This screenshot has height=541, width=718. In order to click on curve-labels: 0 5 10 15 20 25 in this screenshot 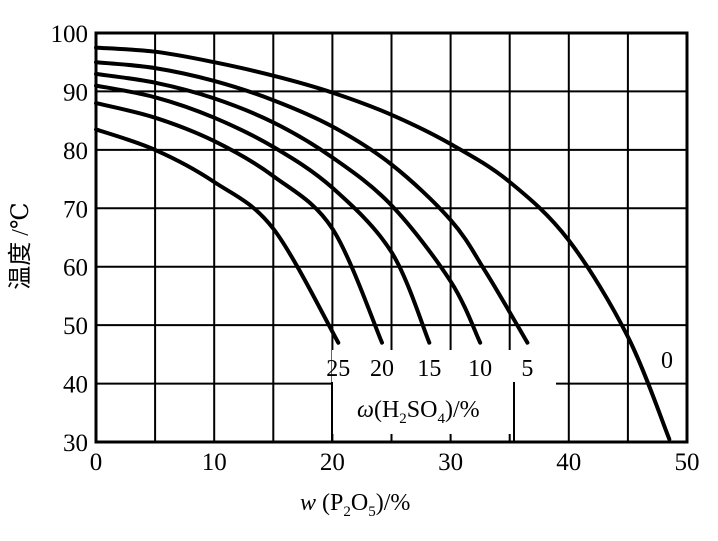, I will do `click(499, 365)`.